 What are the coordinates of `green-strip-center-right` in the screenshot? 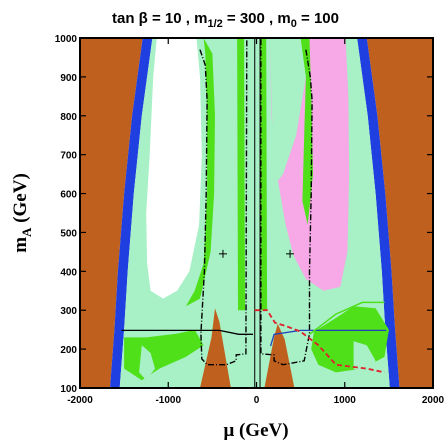 It's located at (264, 174).